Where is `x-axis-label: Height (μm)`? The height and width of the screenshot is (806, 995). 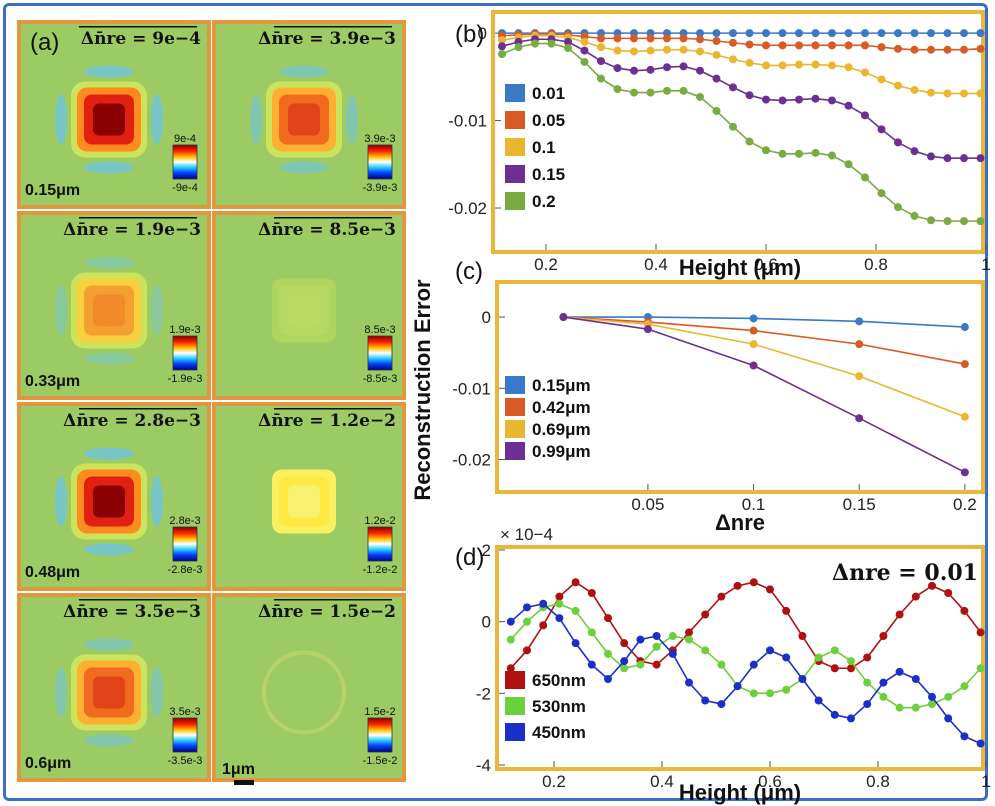 x-axis-label: Height (μm) is located at coordinates (740, 267).